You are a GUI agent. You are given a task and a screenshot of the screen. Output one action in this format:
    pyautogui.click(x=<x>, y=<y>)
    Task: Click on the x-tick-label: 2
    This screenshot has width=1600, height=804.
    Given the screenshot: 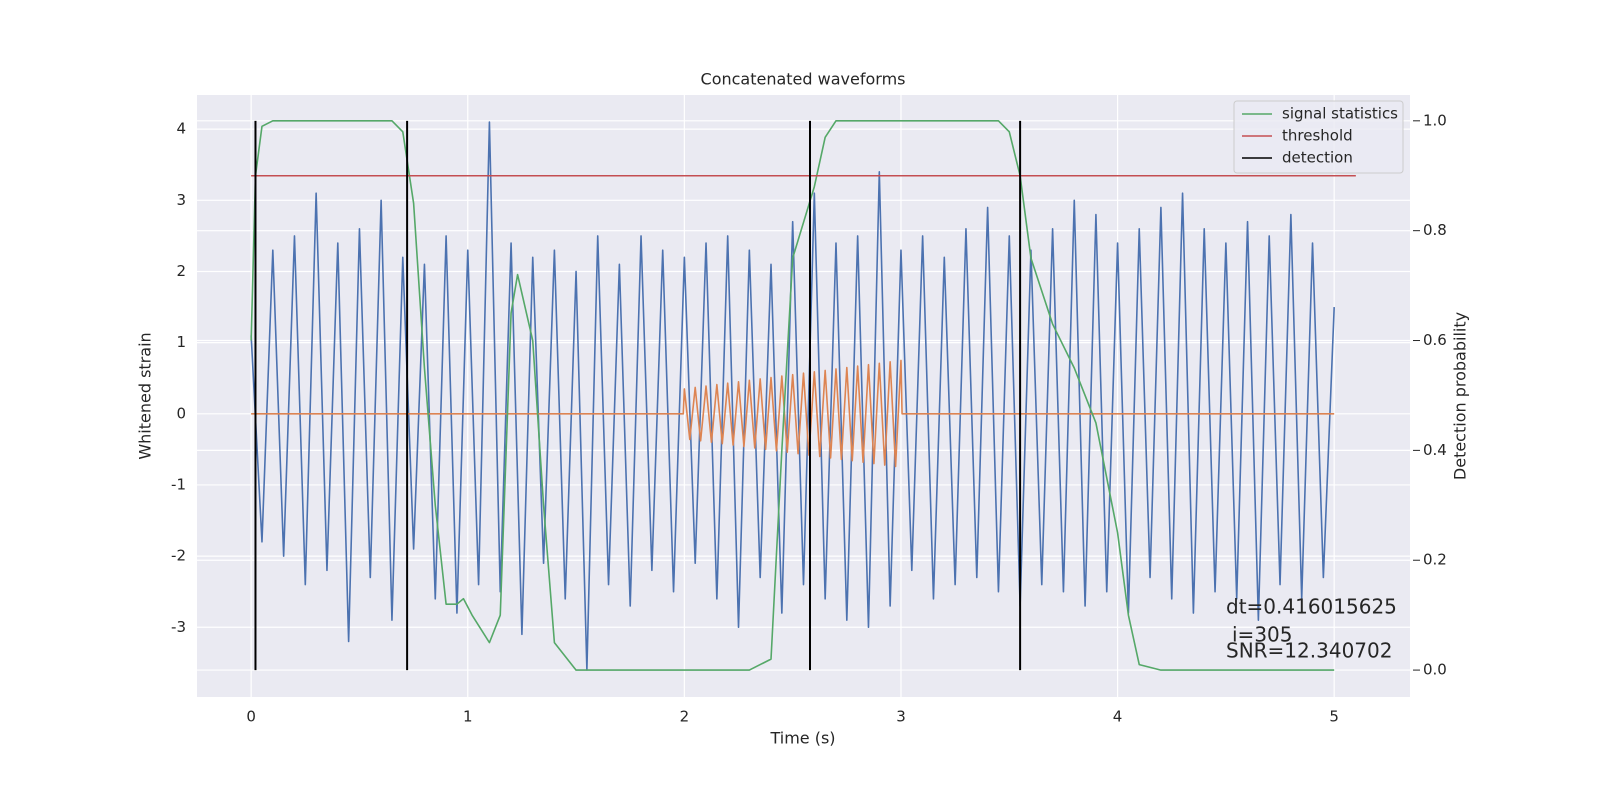 What is the action you would take?
    pyautogui.click(x=685, y=717)
    